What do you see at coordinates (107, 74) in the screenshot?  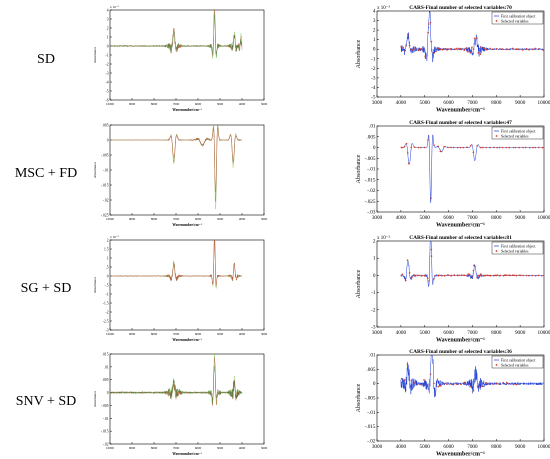 I see `y-tick-label: -3` at bounding box center [107, 74].